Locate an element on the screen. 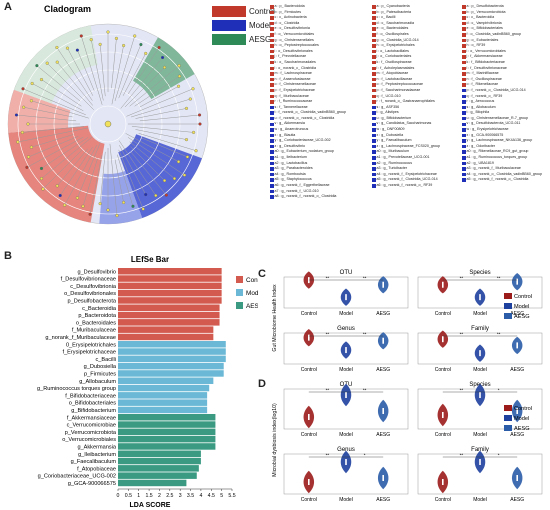 The image size is (550, 510). lefse-bar-label: g_Akkermansia is located at coordinates (96, 447).